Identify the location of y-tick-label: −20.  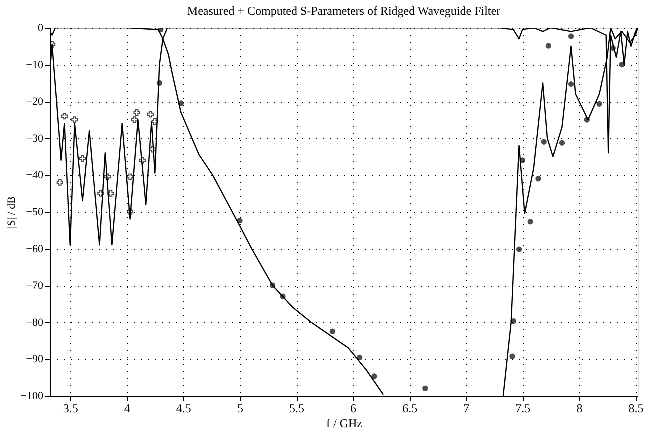
(35, 102).